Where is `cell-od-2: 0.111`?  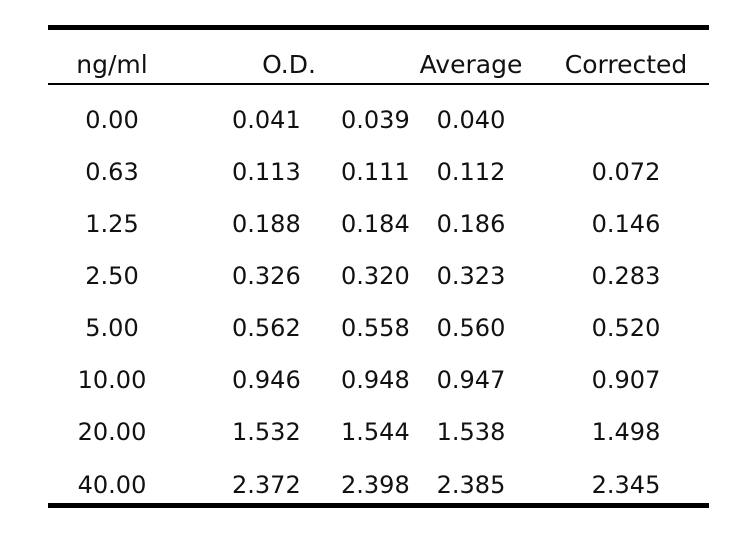 cell-od-2: 0.111 is located at coordinates (375, 172).